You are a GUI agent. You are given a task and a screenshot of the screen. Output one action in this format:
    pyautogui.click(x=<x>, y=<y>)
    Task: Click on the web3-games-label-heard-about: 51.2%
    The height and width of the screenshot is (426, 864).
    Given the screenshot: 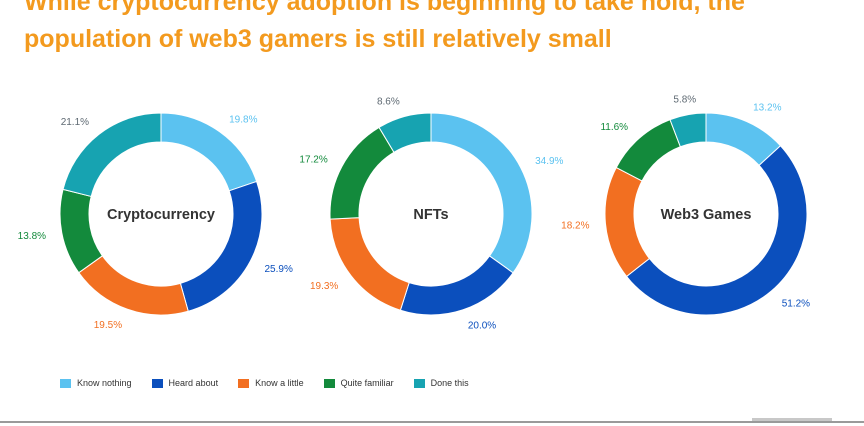 What is the action you would take?
    pyautogui.click(x=796, y=304)
    